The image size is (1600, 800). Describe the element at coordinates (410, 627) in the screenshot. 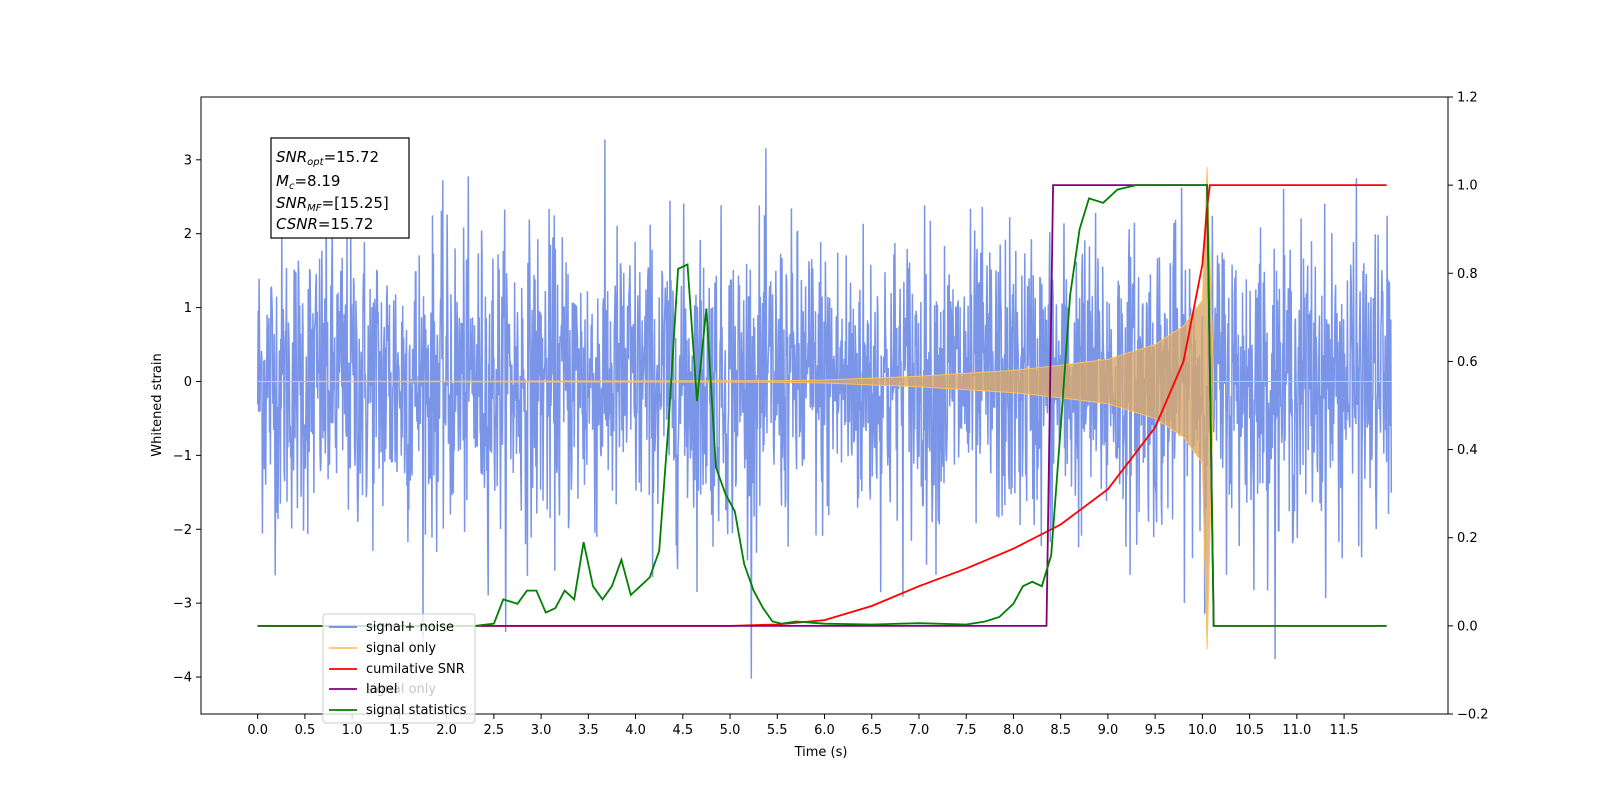

I see `legend-label: signal+ noise` at that location.